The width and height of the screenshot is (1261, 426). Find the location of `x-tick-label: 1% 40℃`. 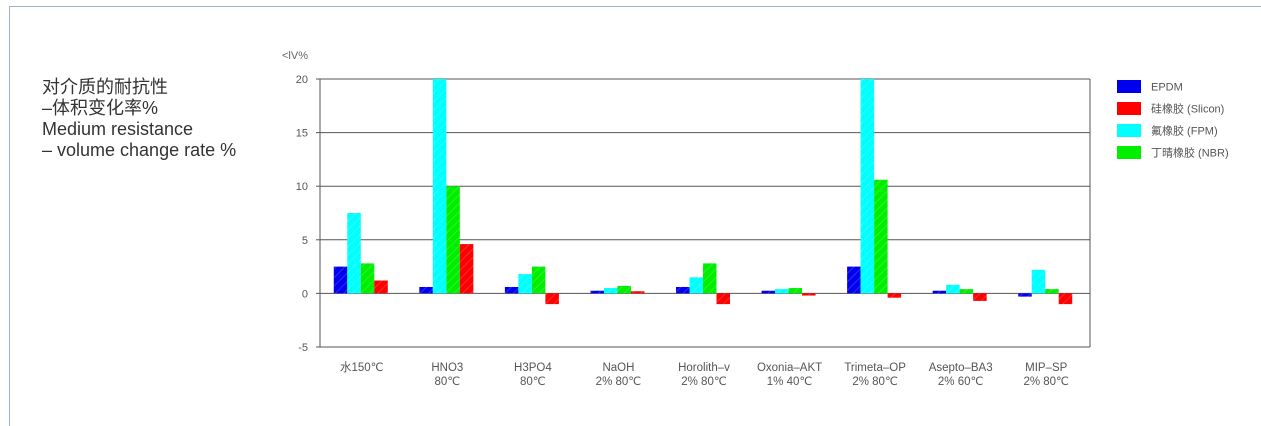

x-tick-label: 1% 40℃ is located at coordinates (790, 382).